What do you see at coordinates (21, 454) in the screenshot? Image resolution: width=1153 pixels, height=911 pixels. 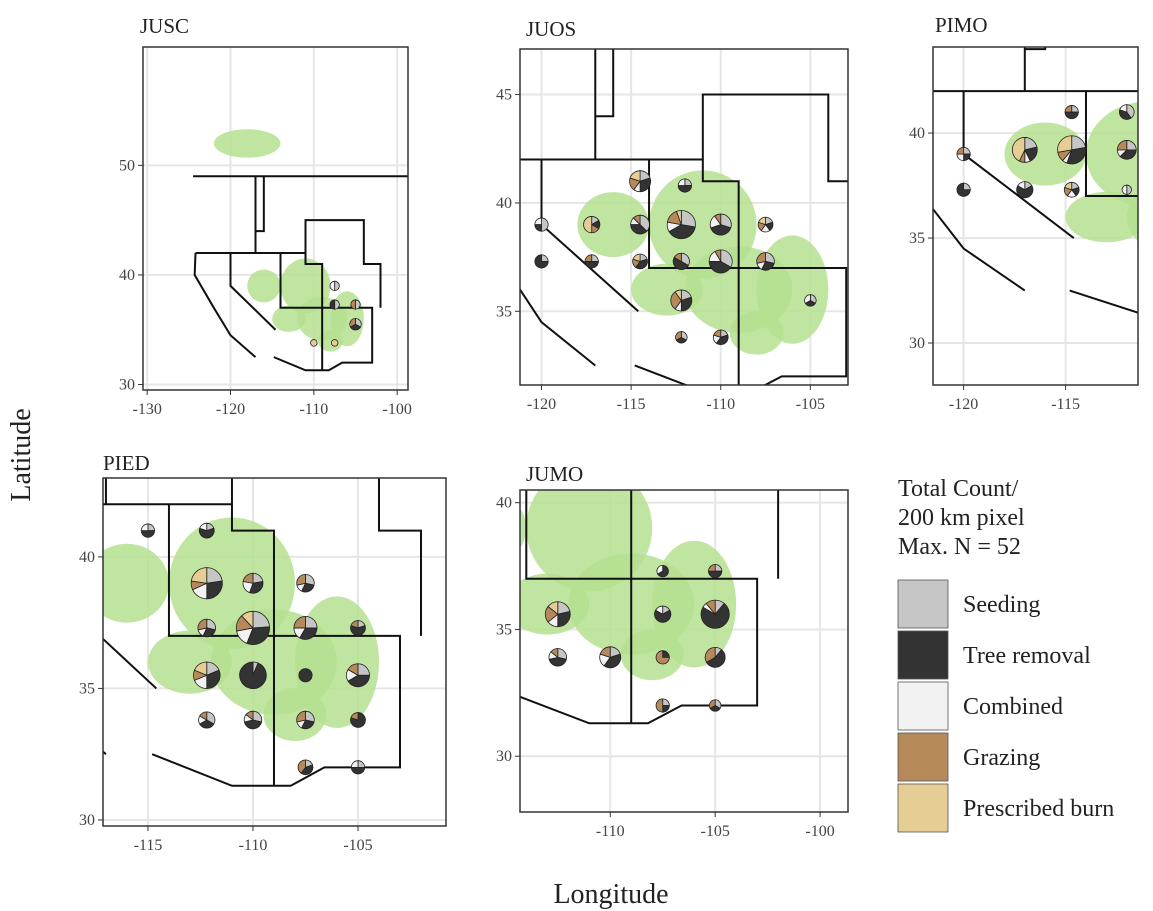 I see `y-axis-label: Latitude` at bounding box center [21, 454].